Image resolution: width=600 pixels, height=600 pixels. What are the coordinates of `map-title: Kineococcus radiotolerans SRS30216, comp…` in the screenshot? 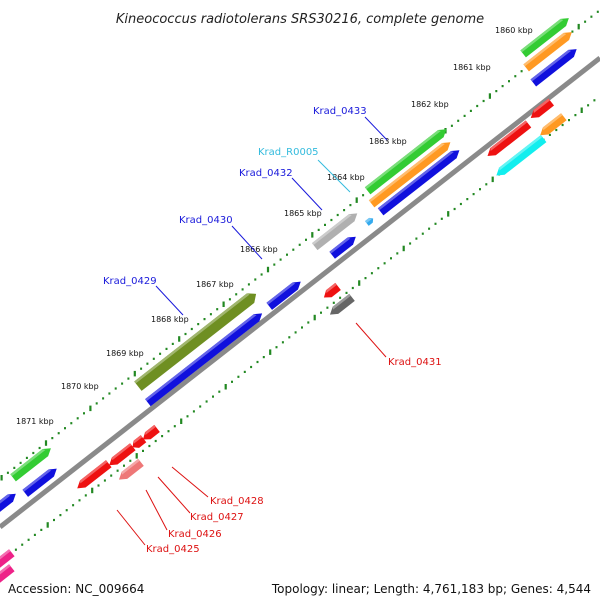 It's located at (300, 19).